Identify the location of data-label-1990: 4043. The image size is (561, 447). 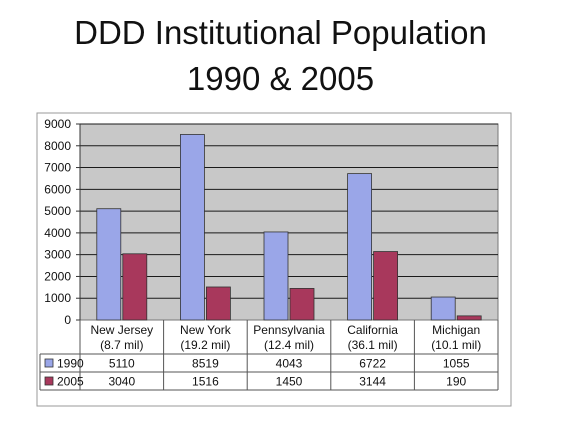
(289, 364).